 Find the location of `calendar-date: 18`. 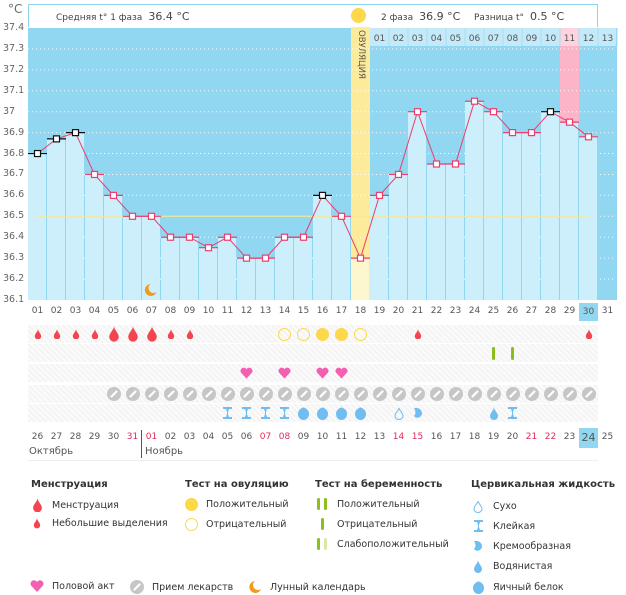

calendar-date: 18 is located at coordinates (474, 437).